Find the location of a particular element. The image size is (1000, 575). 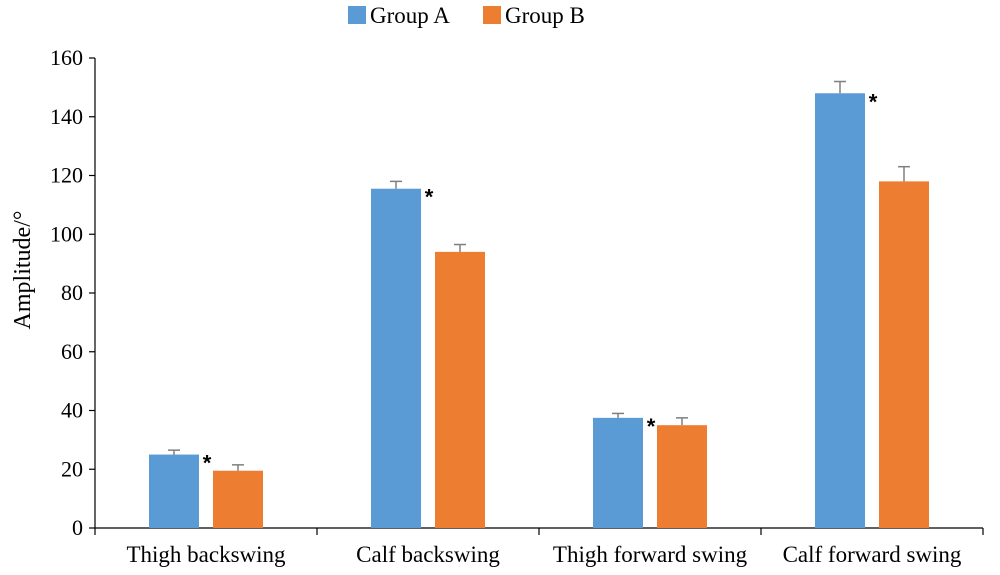

x-tick-label: Thigh backswing is located at coordinates (206, 554).